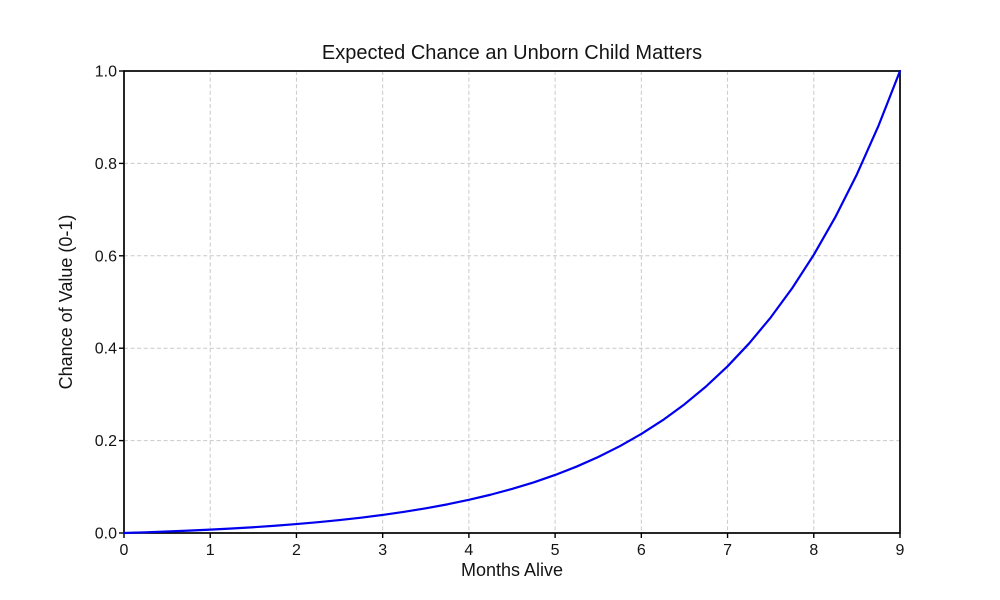  I want to click on y-tick-label: 0.6, so click(106, 256).